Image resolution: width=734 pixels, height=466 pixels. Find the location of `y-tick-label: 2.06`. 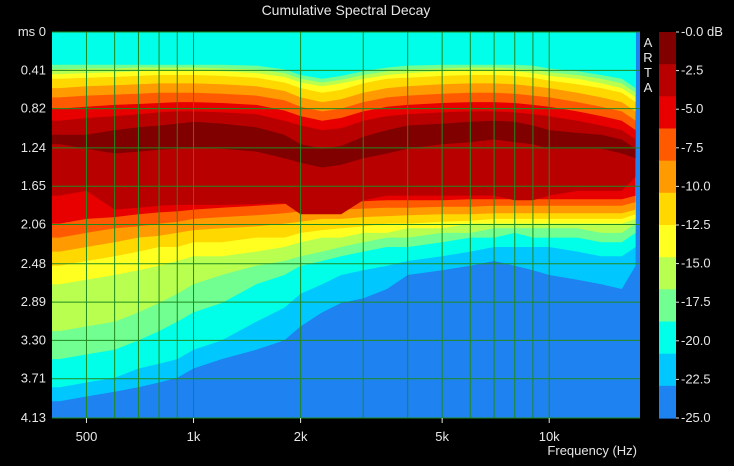

y-tick-label: 2.06 is located at coordinates (33, 224).